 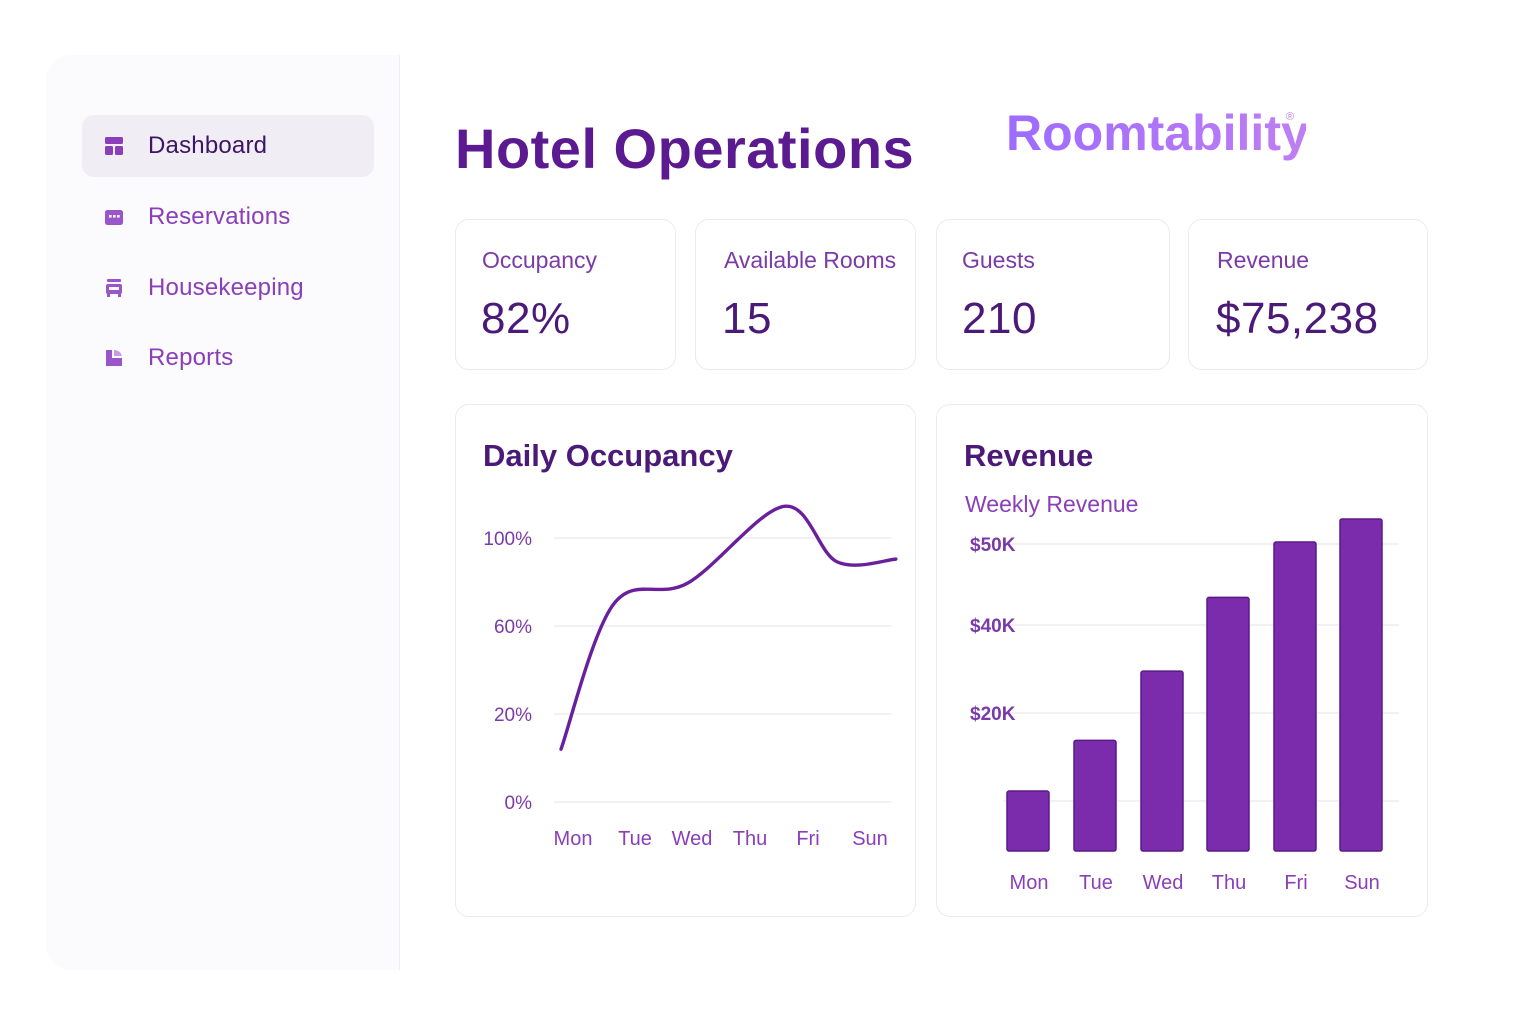 What do you see at coordinates (1290, 117) in the screenshot?
I see `logo-registered-mark: ®` at bounding box center [1290, 117].